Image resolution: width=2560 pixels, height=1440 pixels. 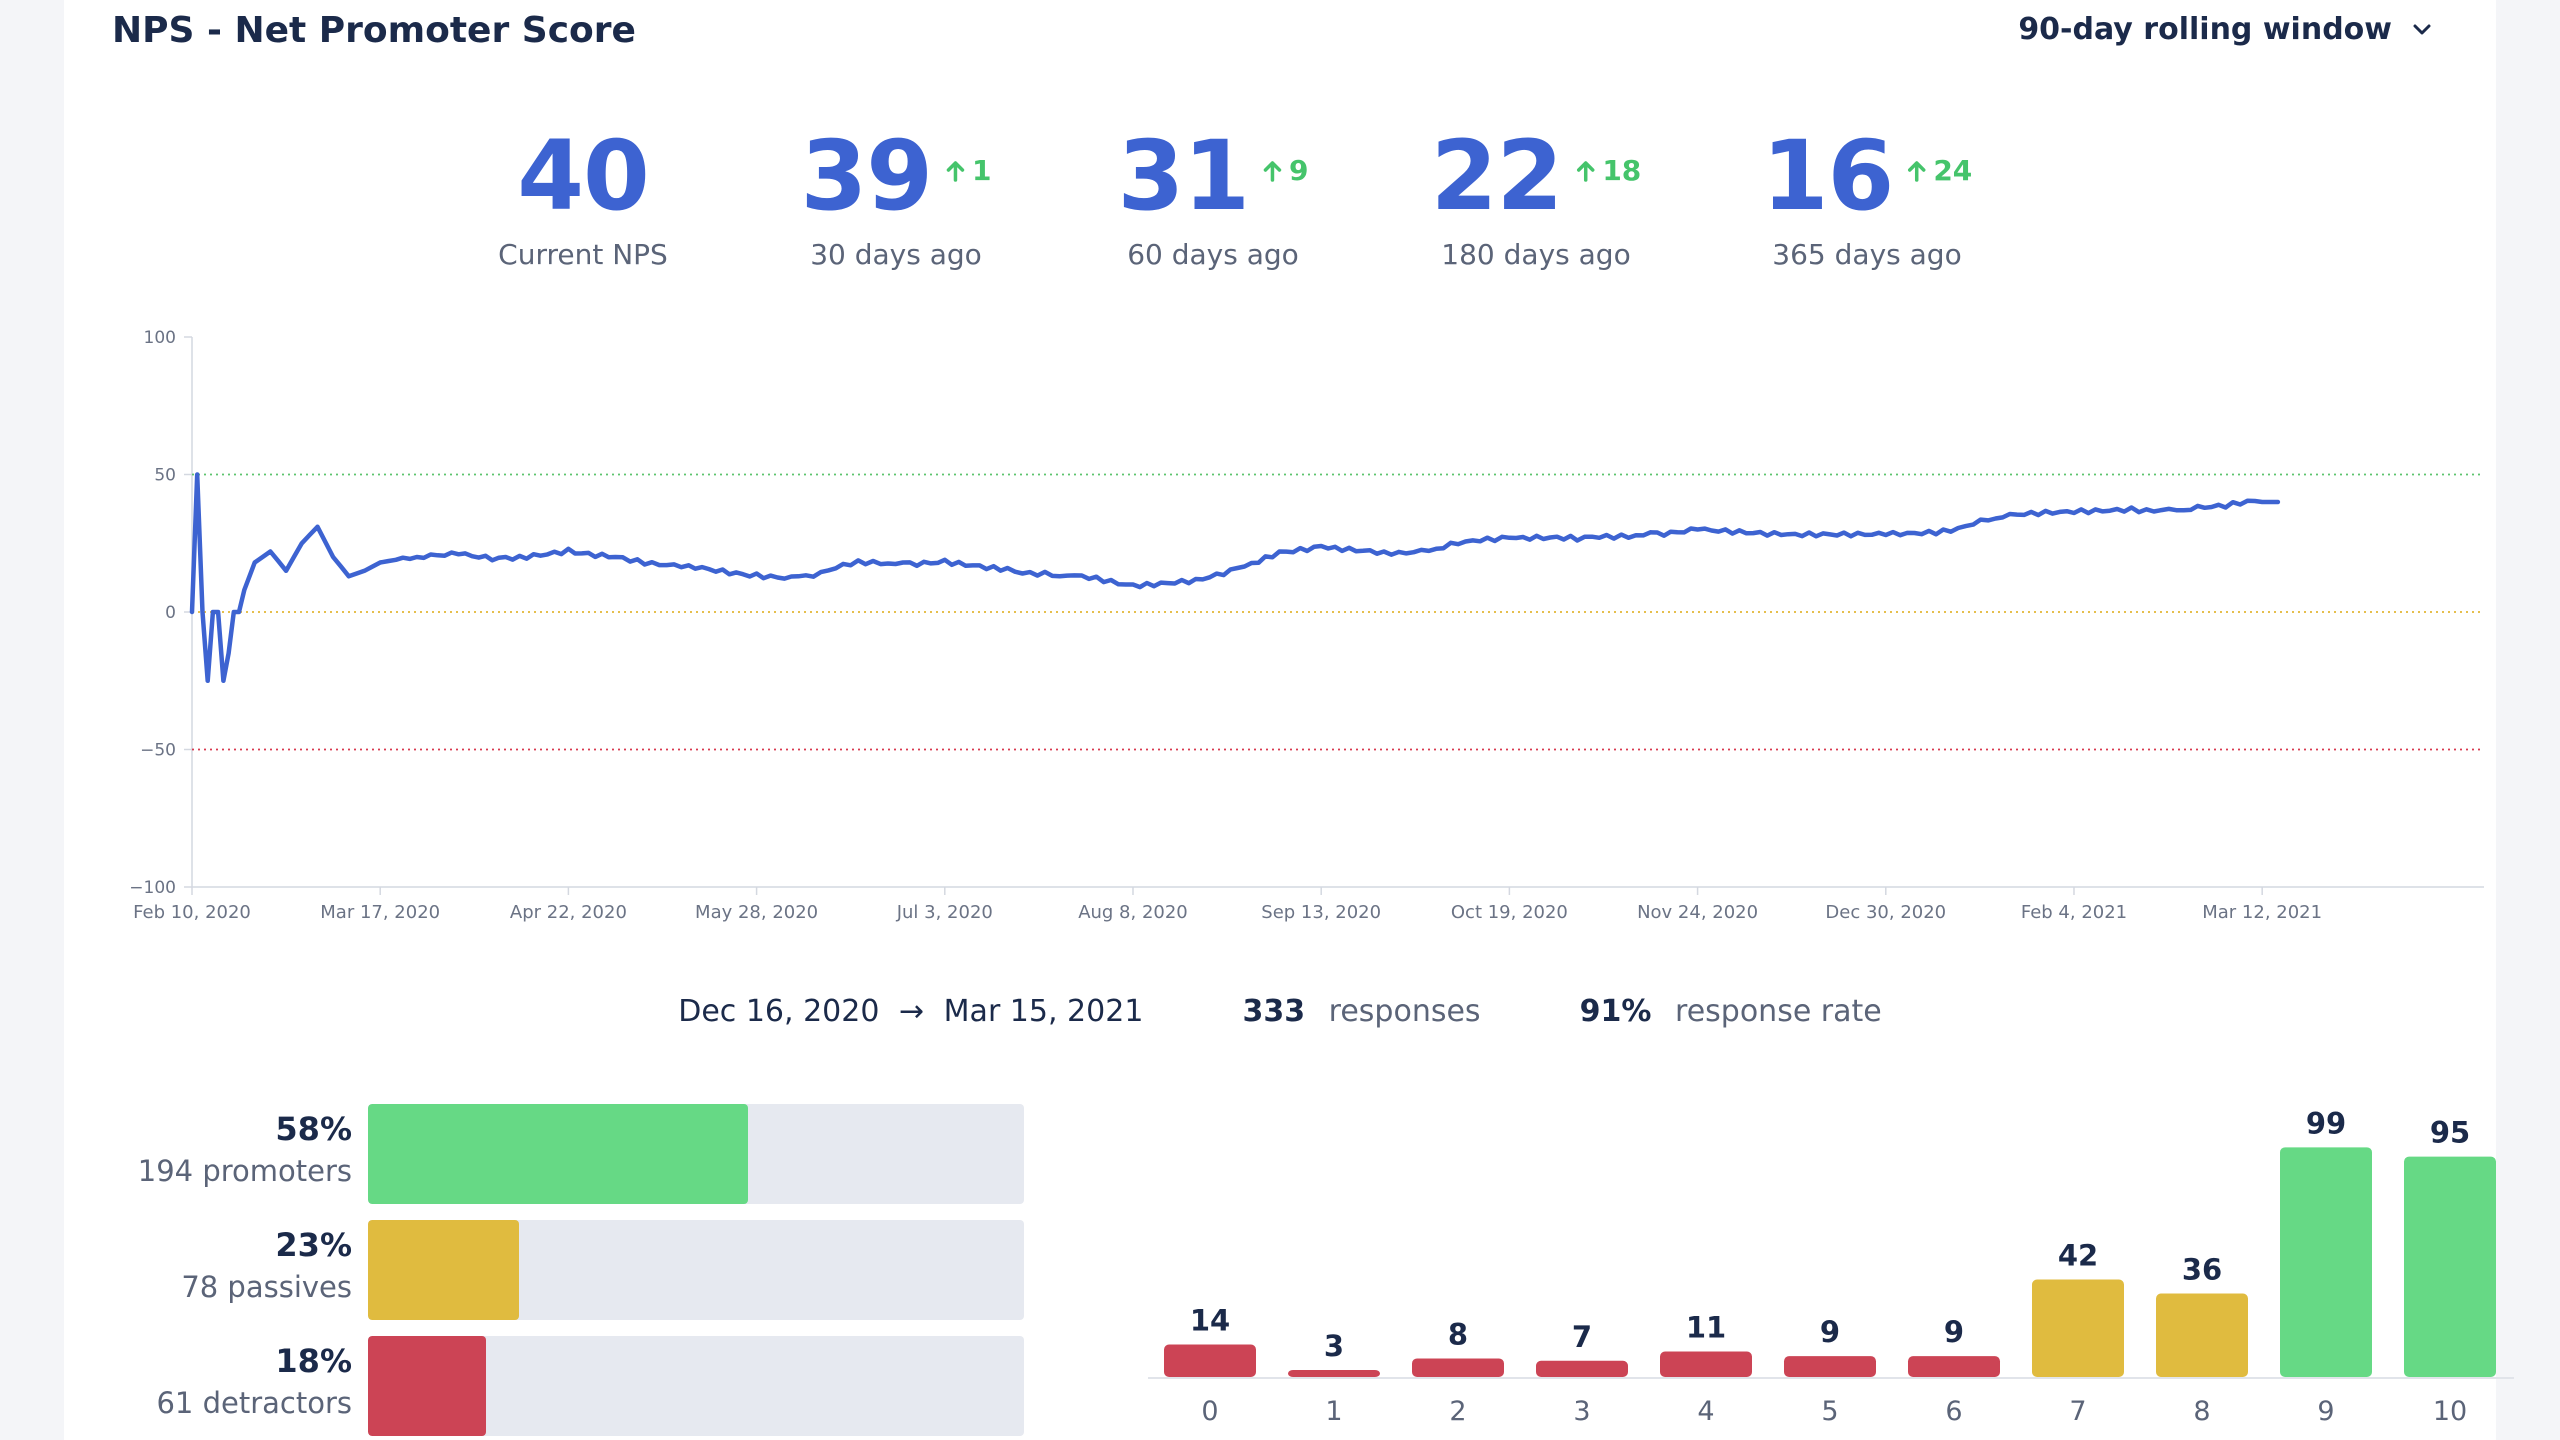 What do you see at coordinates (2450, 1411) in the screenshot?
I see `bar-category-label: 10` at bounding box center [2450, 1411].